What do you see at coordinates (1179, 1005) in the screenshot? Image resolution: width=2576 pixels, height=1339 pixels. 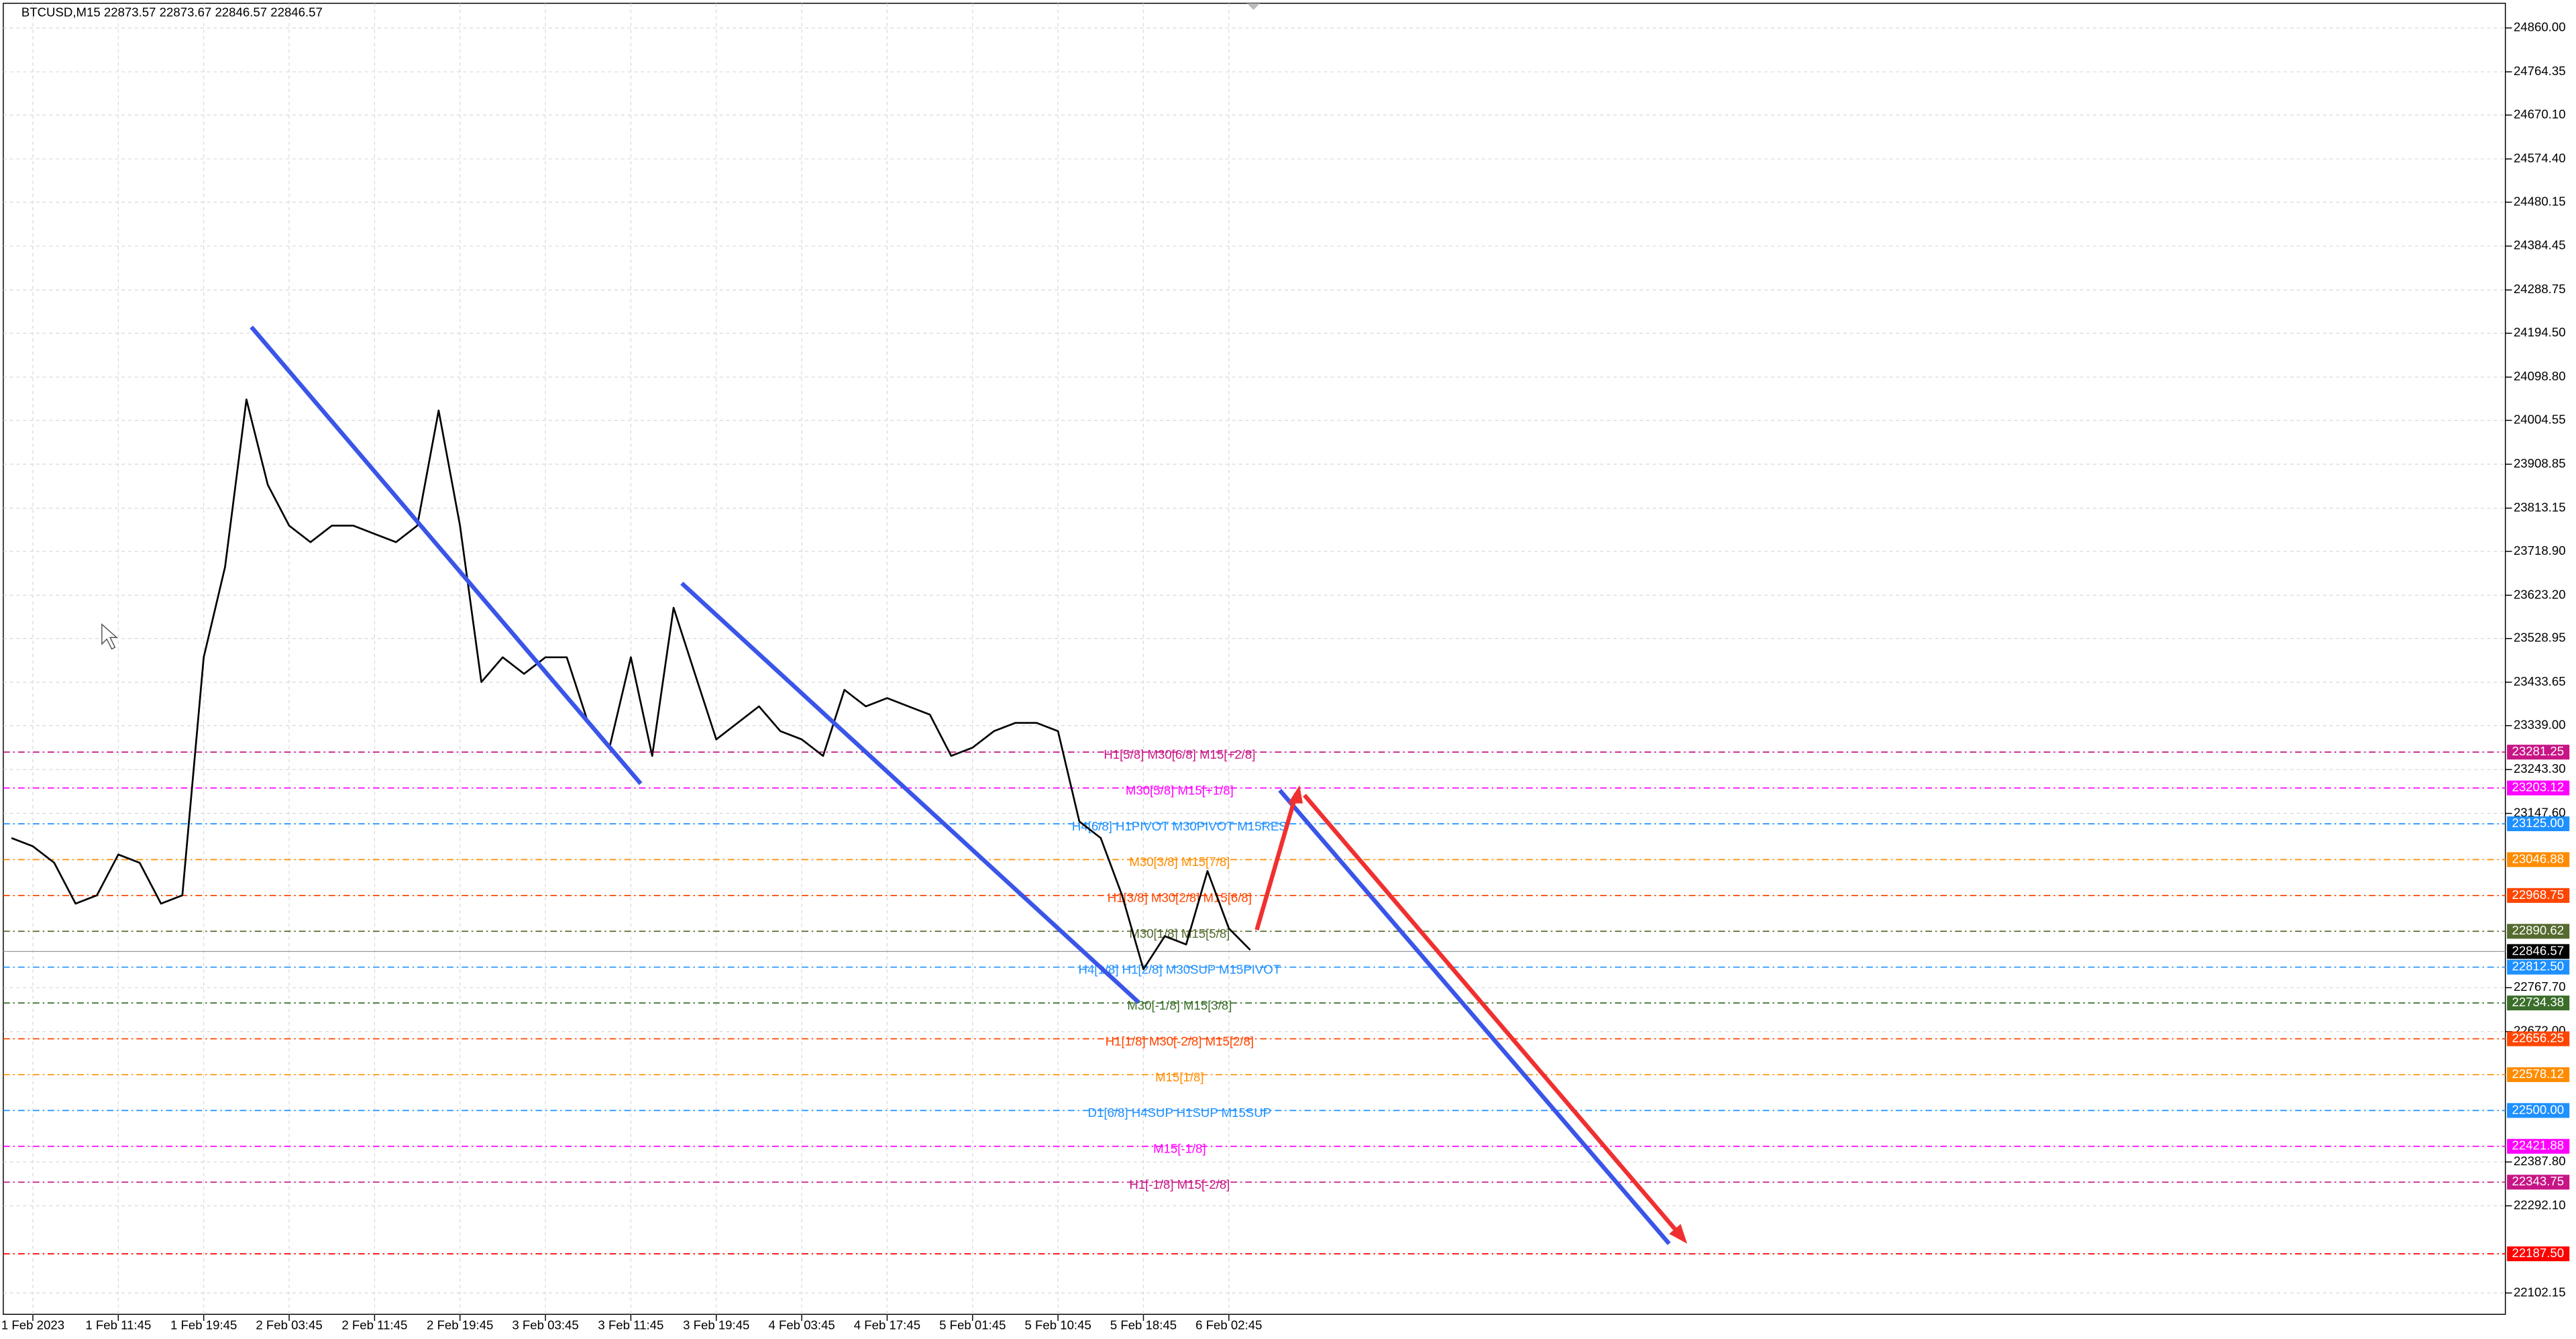 I see `level-label: M30[-1/8] M15[3/8]` at bounding box center [1179, 1005].